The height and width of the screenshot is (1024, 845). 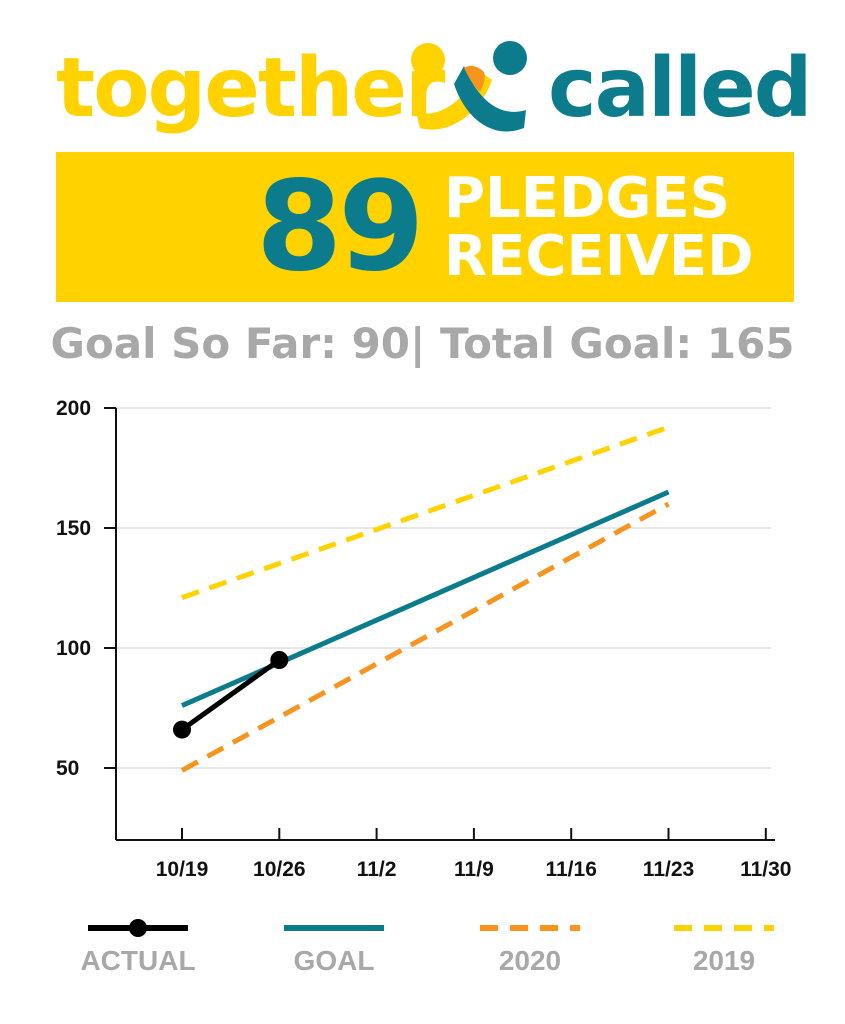 I want to click on logo-word-together: together, so click(x=250, y=88).